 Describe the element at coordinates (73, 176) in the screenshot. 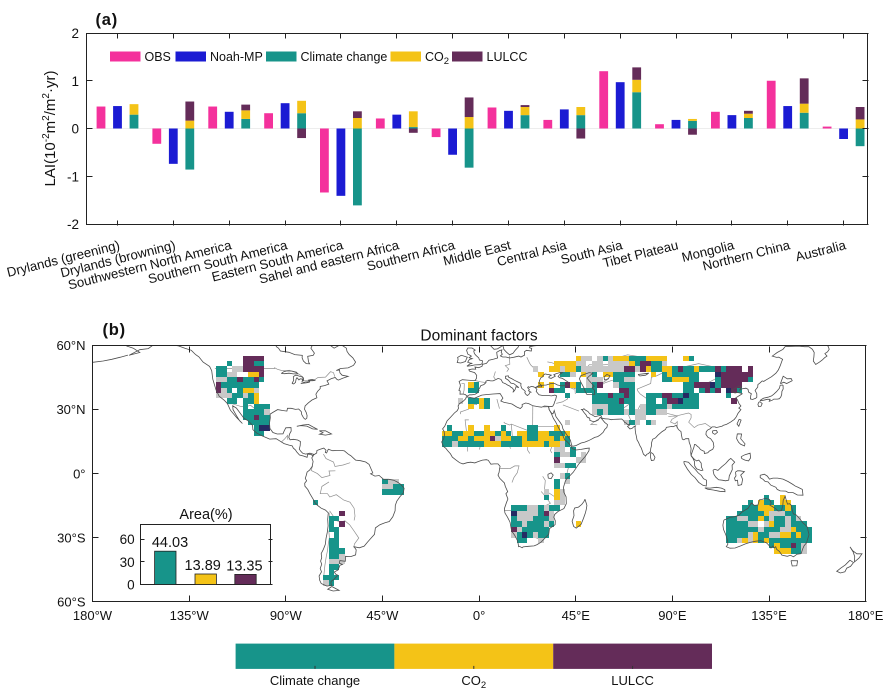

I see `svg-text: -1` at that location.